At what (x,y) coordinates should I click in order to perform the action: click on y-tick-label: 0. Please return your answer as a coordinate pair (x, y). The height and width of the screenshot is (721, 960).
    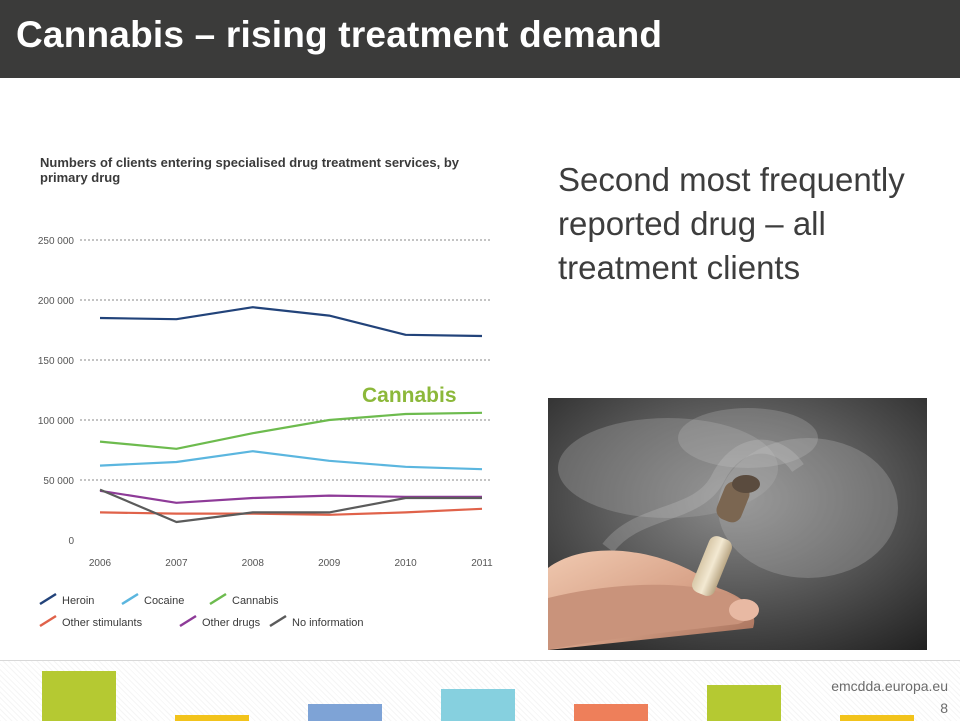
    Looking at the image, I should click on (71, 541).